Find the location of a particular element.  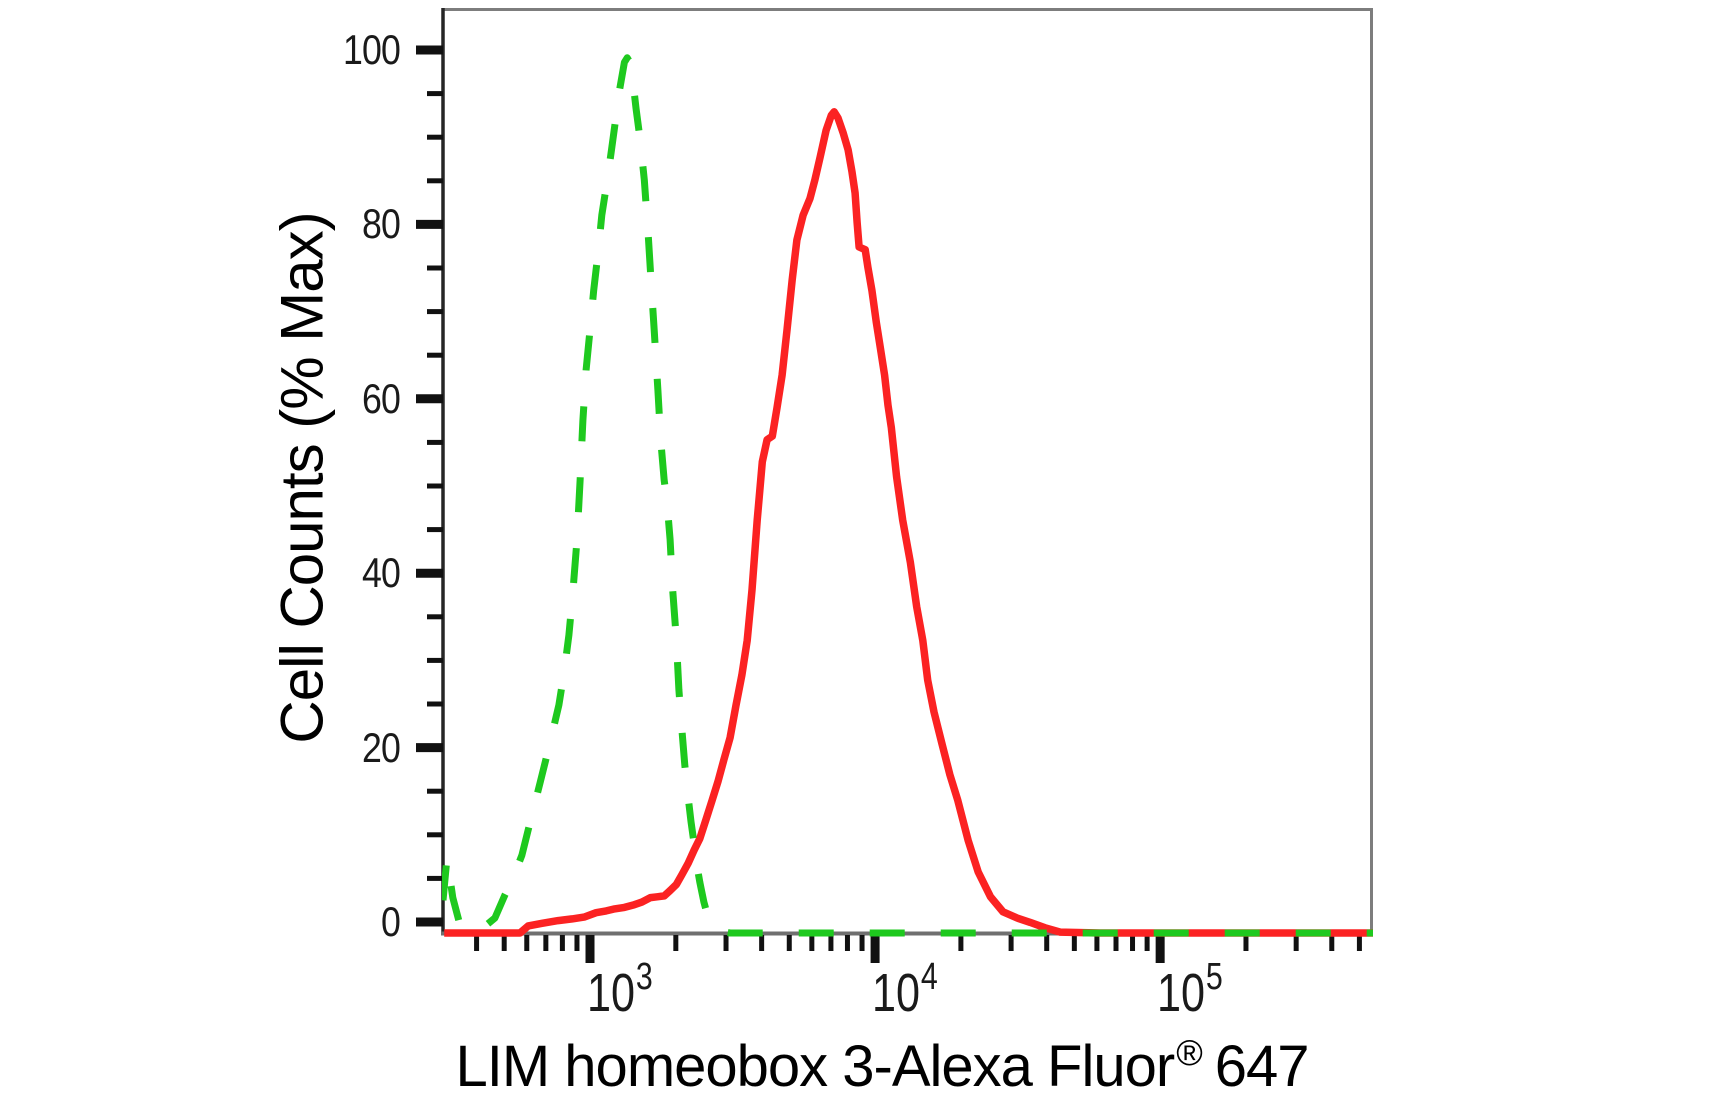

registered-trademark-icon: ® is located at coordinates (1189, 1052).